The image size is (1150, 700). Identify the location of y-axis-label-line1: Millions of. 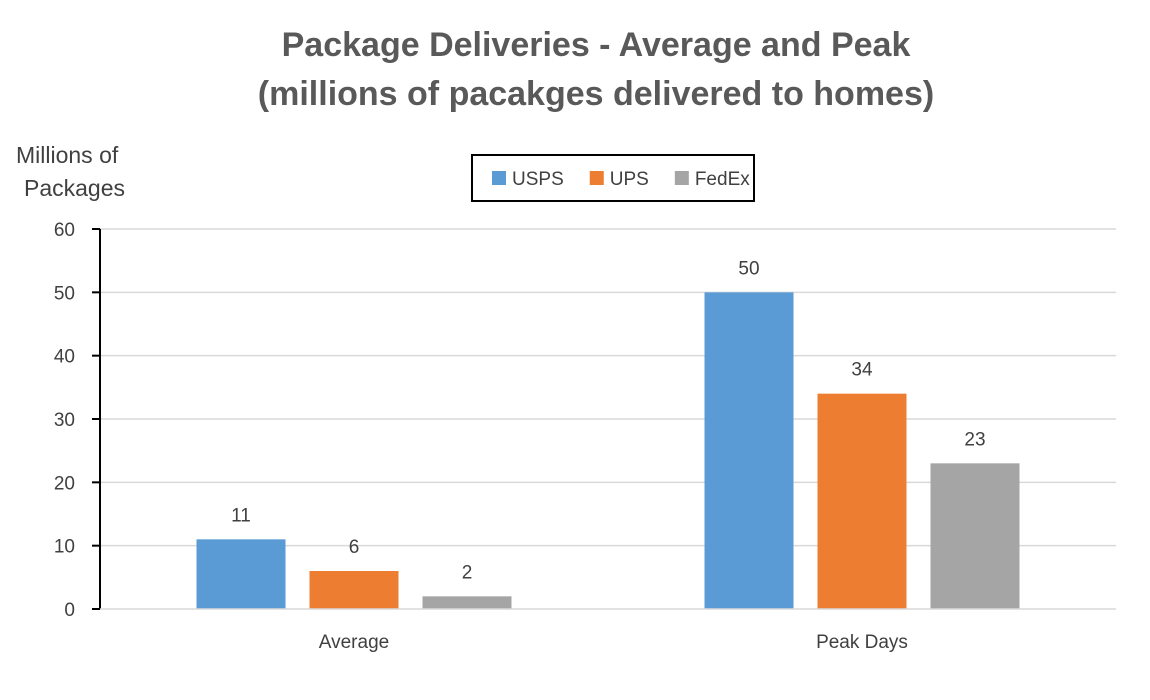
(67, 155).